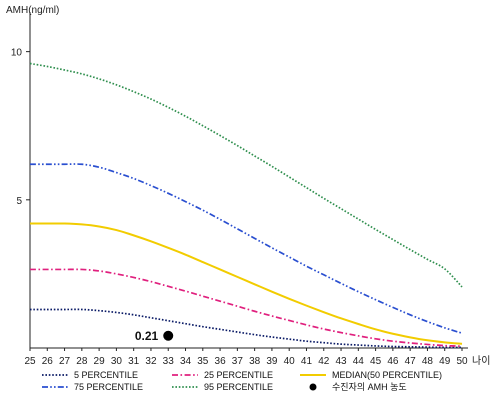 The height and width of the screenshot is (400, 500). Describe the element at coordinates (108, 387) in the screenshot. I see `legend-label: 75 PERCENTILE` at that location.